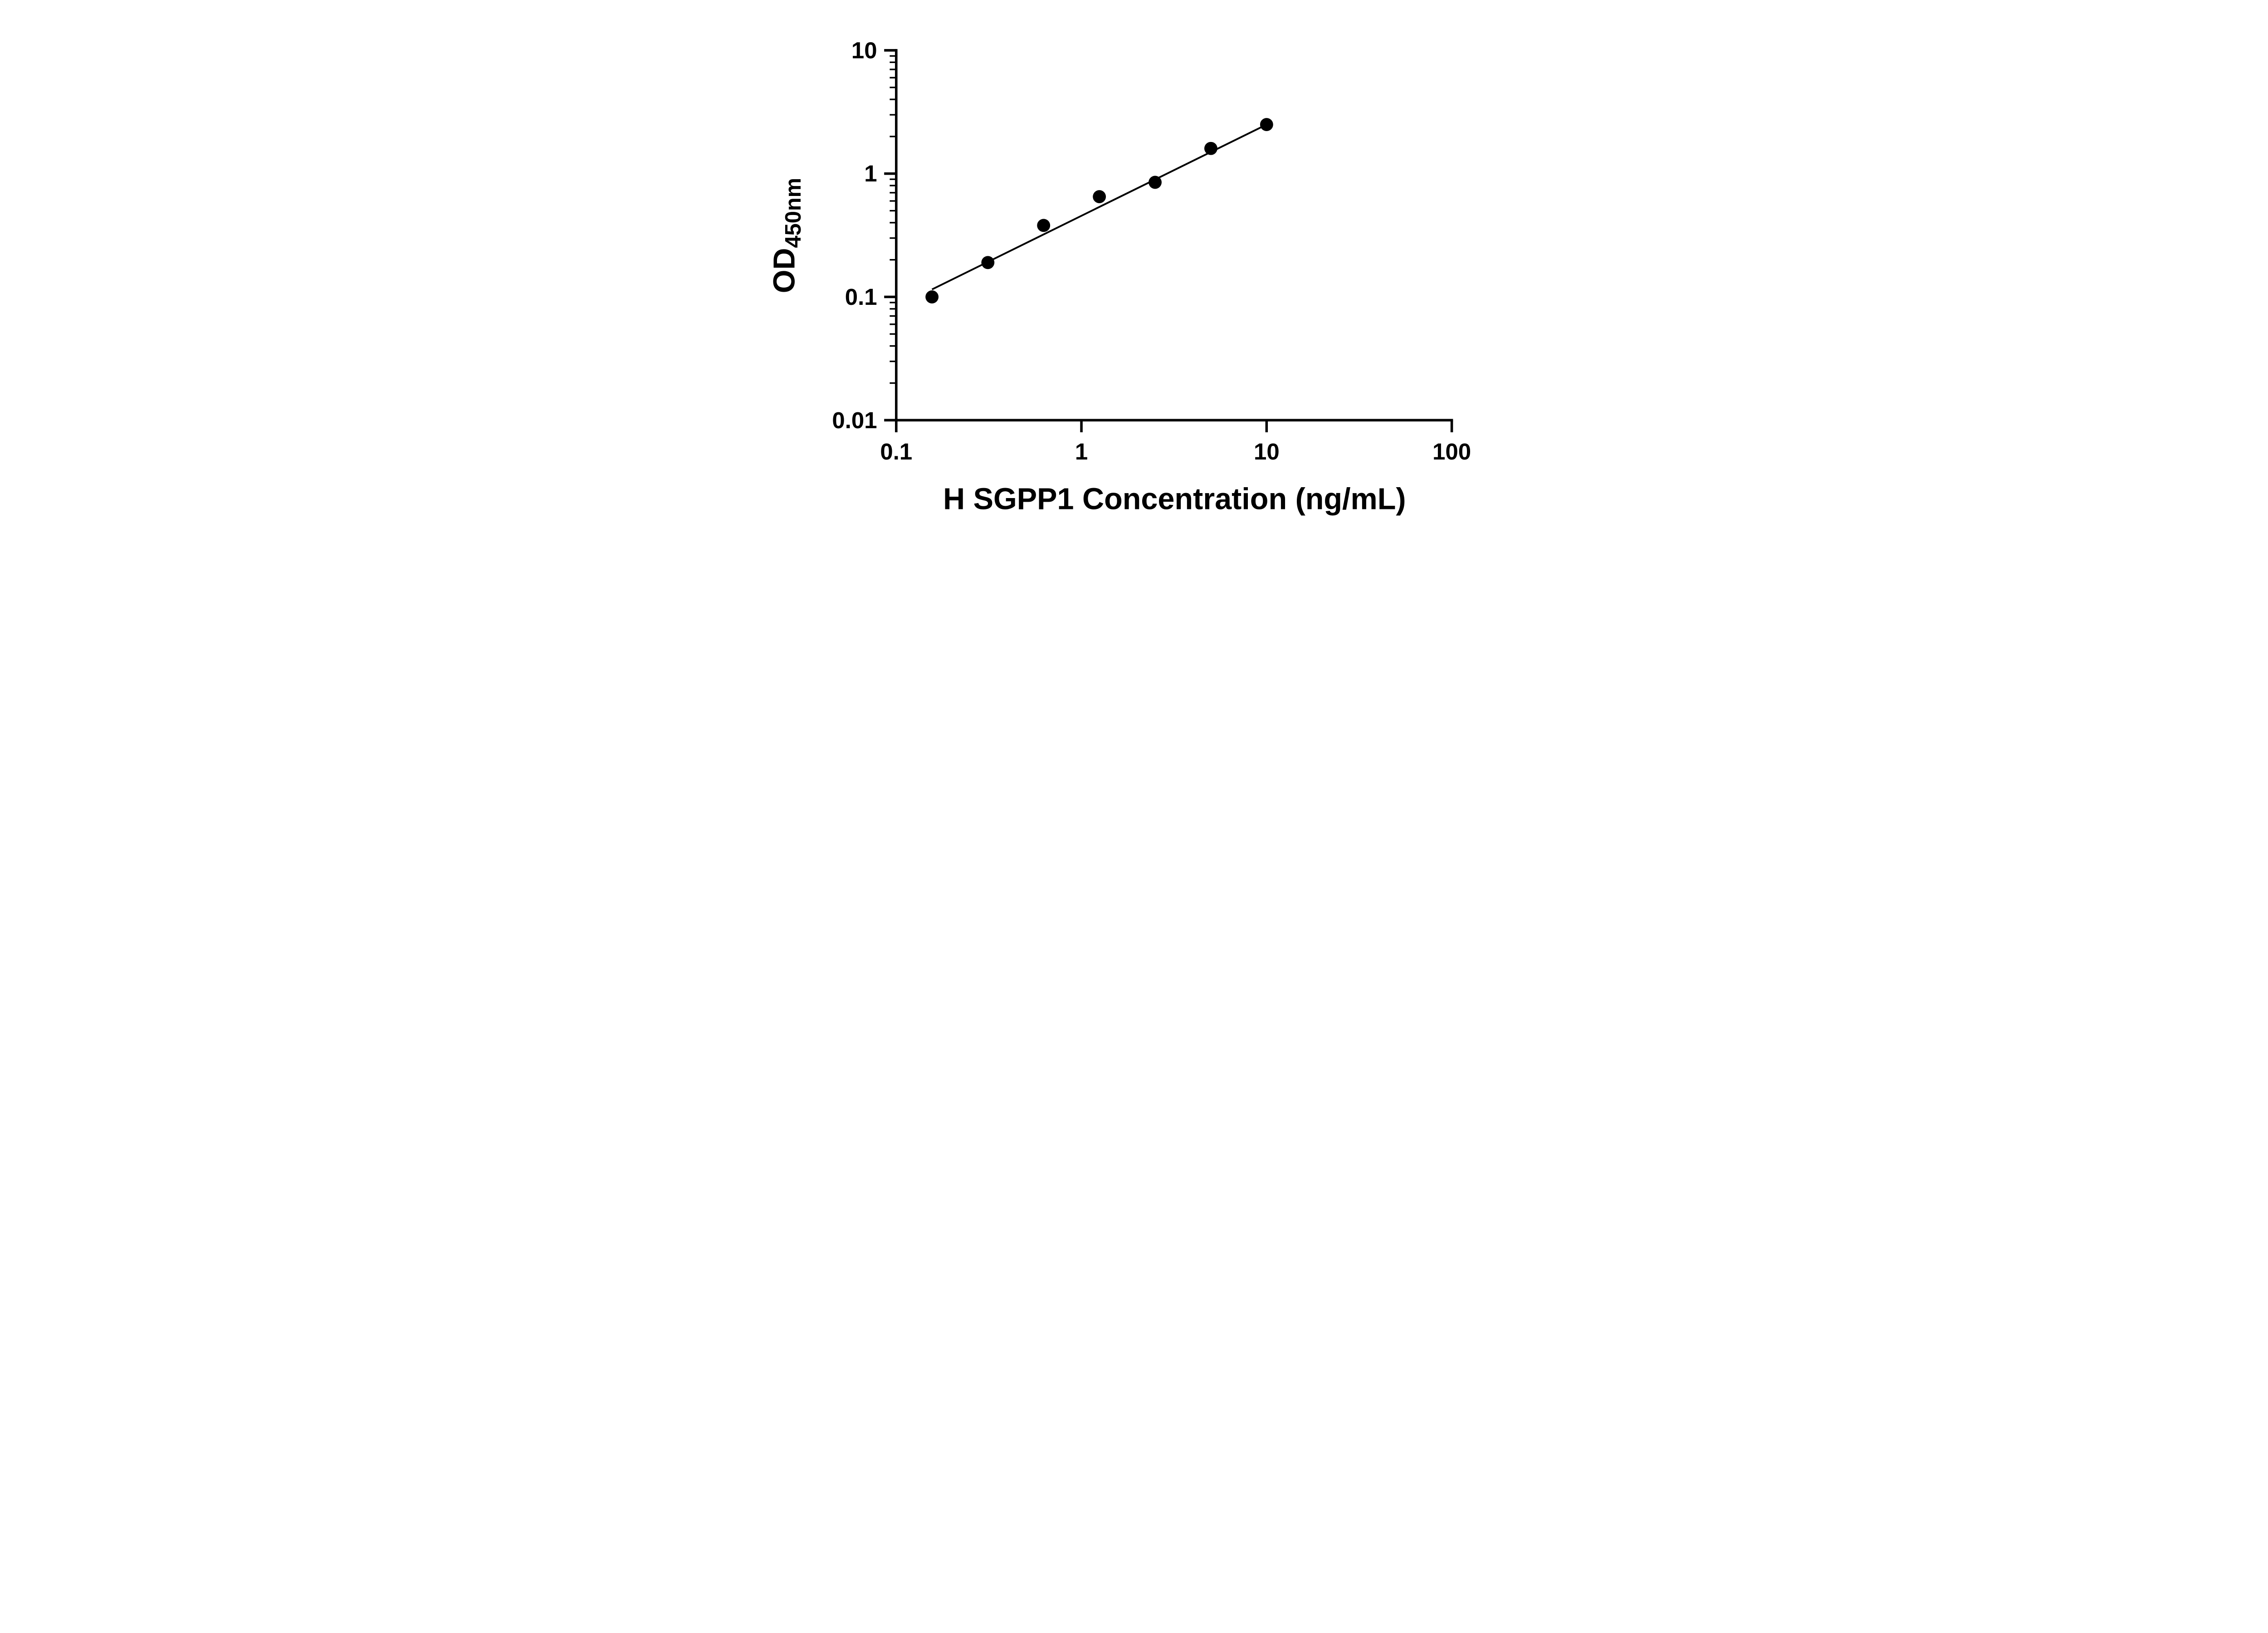 This screenshot has width=2268, height=1633. What do you see at coordinates (1452, 451) in the screenshot?
I see `x-axis-tick-label: 100` at bounding box center [1452, 451].